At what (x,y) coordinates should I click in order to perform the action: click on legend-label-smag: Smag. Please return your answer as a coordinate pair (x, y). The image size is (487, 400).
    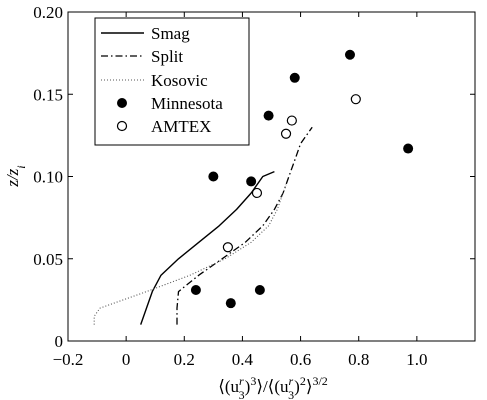
    Looking at the image, I should click on (170, 33).